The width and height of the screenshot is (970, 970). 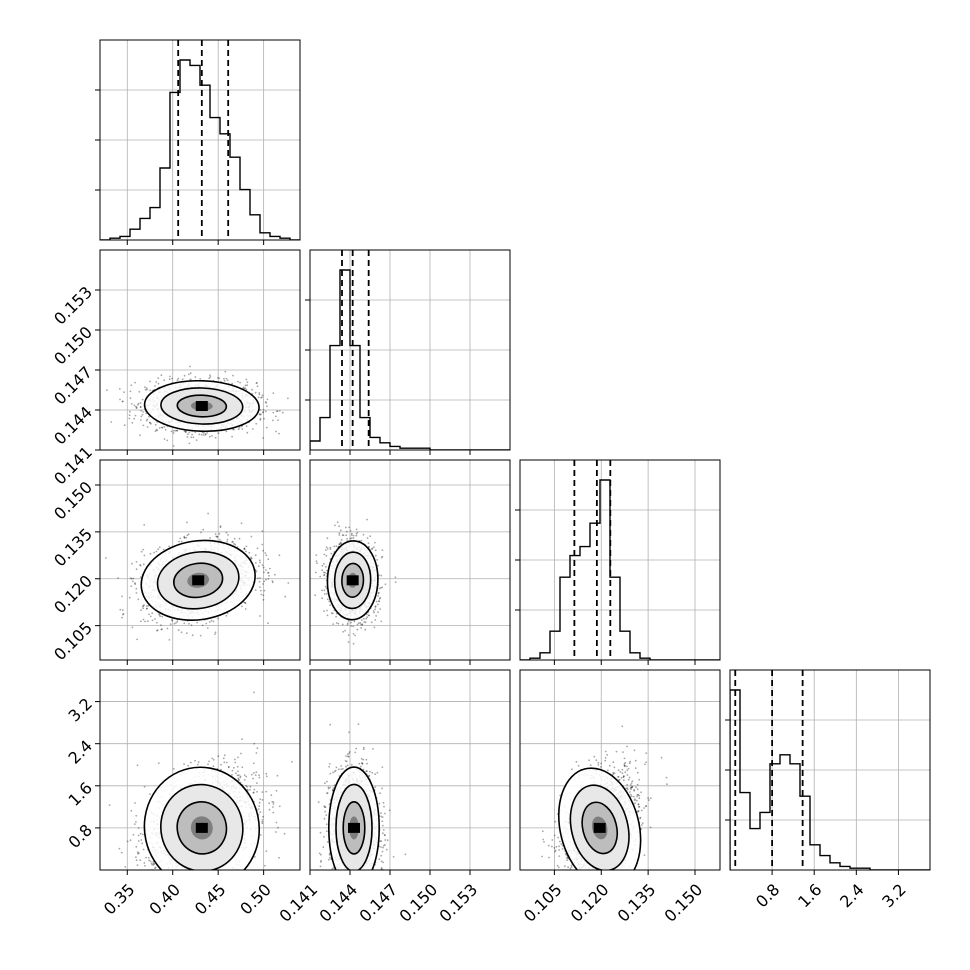 I want to click on panel-frame, so click(x=200, y=350).